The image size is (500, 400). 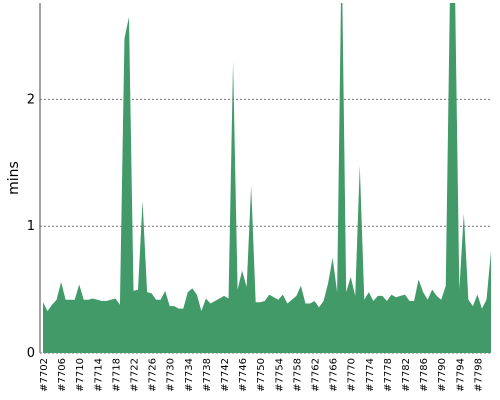 I want to click on x-tick-label: #7798, so click(x=478, y=375).